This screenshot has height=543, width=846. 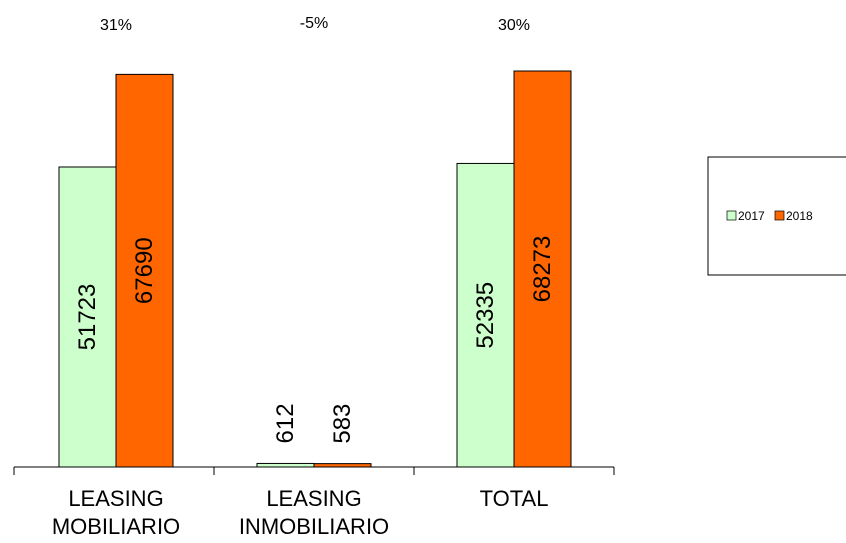 I want to click on value-label-2017-0: 51723, so click(x=87, y=317).